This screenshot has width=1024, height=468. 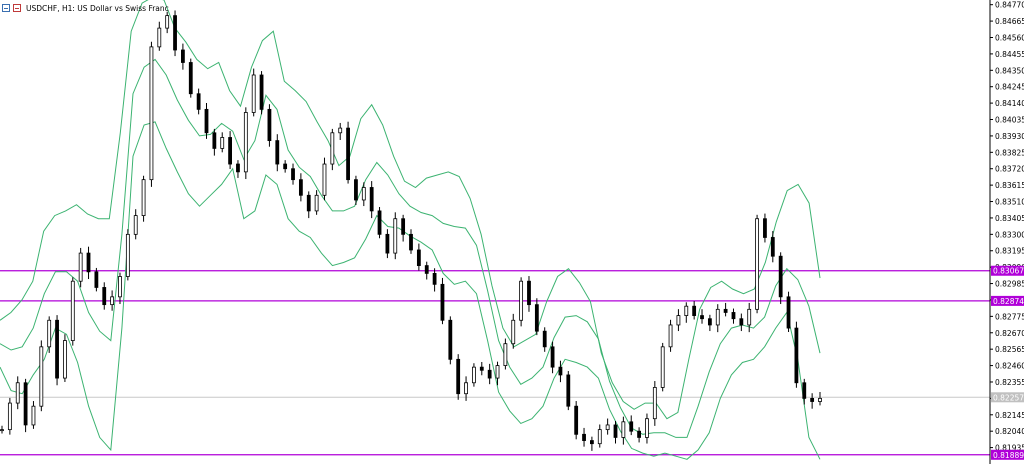 I want to click on horizontal-level-label: 0.83067, so click(x=1008, y=271).